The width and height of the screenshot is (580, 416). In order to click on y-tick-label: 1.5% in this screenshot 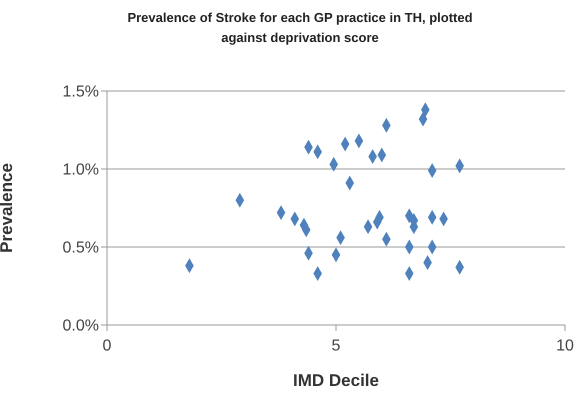, I will do `click(80, 92)`.